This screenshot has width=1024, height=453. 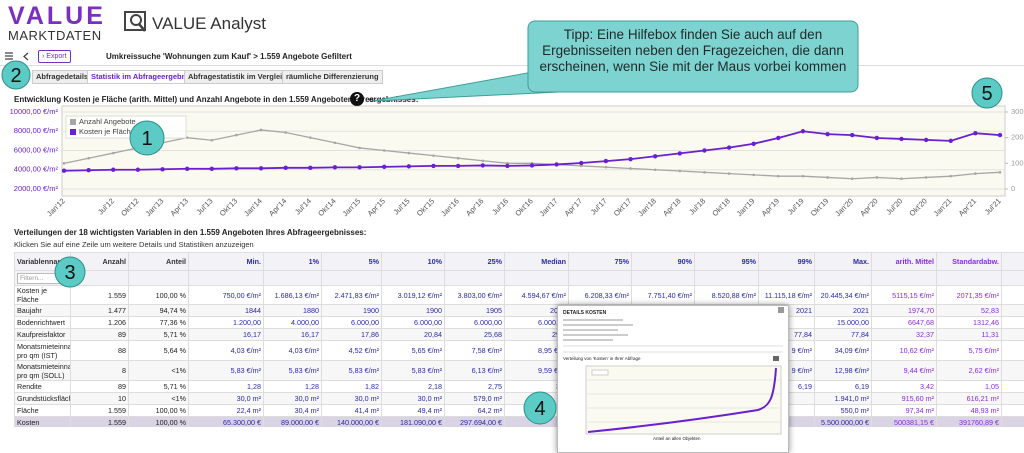 I want to click on column-header: Median, so click(x=537, y=262).